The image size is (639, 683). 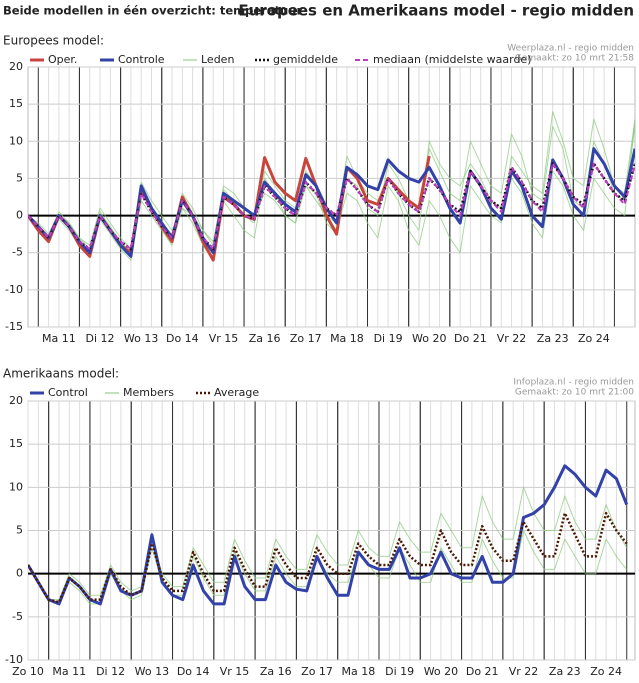 I want to click on legend-label: Controle, so click(x=141, y=59).